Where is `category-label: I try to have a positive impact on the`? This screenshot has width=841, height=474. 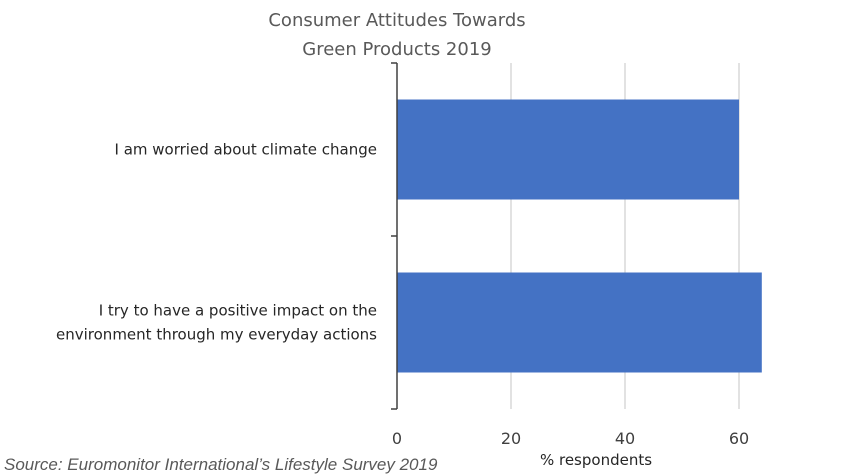
category-label: I try to have a positive impact on the is located at coordinates (238, 311).